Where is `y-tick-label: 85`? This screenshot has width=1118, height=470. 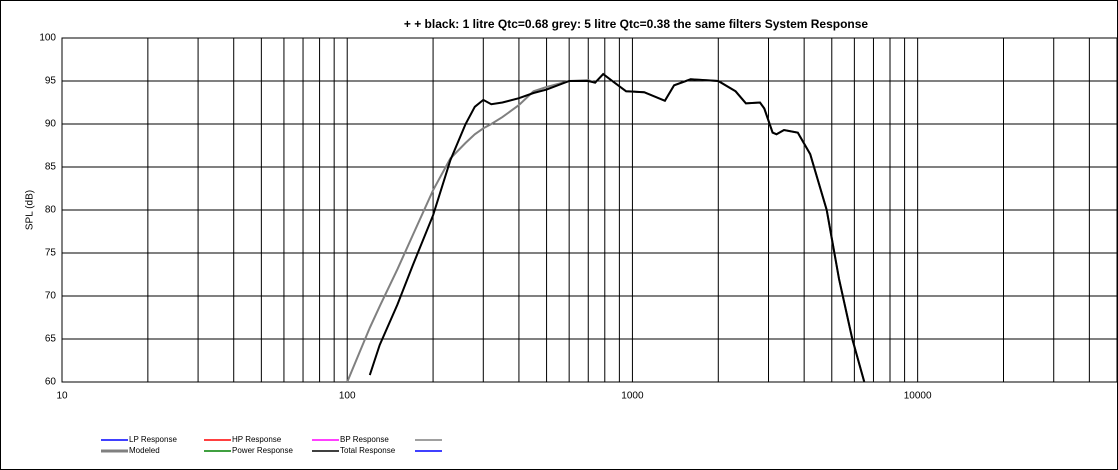
y-tick-label: 85 is located at coordinates (51, 167).